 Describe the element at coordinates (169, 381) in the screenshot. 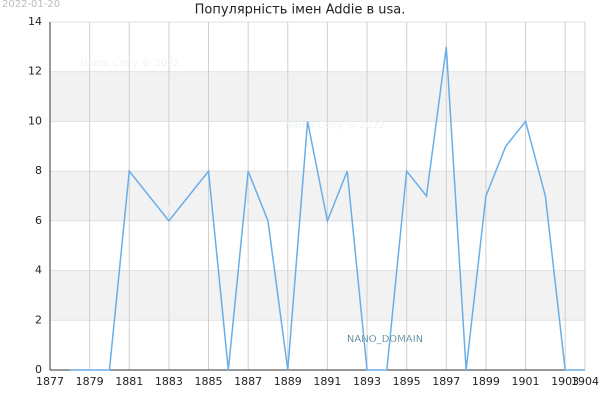

I see `x-tick-label: 1883` at that location.